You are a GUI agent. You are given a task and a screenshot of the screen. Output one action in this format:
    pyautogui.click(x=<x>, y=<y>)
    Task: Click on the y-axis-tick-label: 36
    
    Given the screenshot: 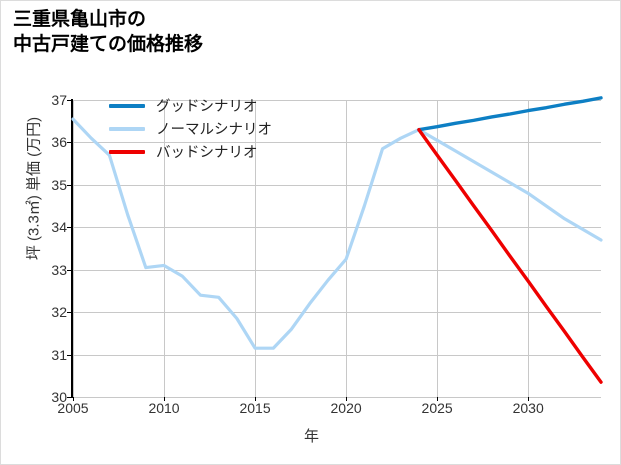 What is the action you would take?
    pyautogui.click(x=59, y=142)
    